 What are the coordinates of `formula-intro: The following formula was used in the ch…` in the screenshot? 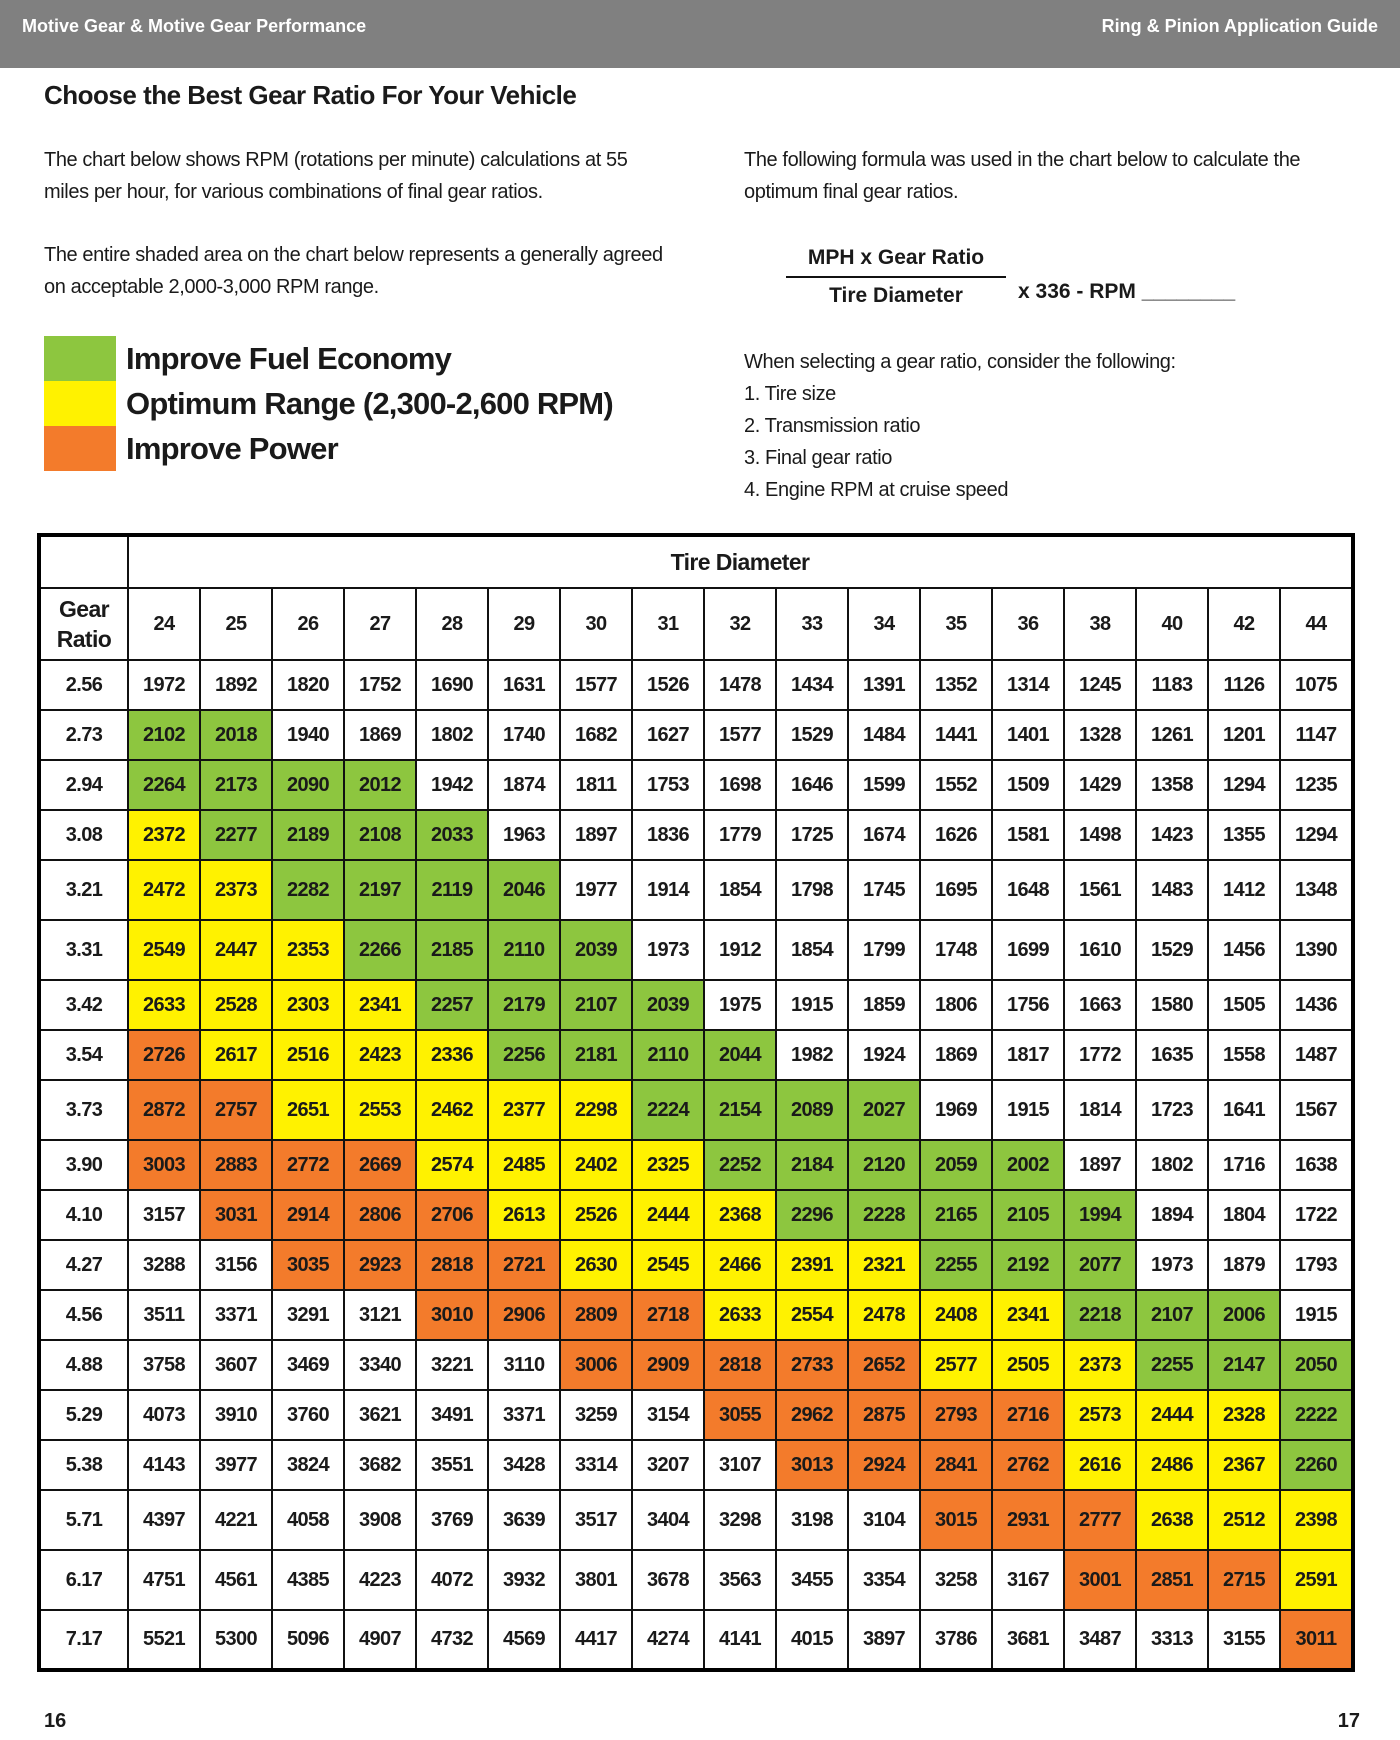 It's located at (1022, 176).